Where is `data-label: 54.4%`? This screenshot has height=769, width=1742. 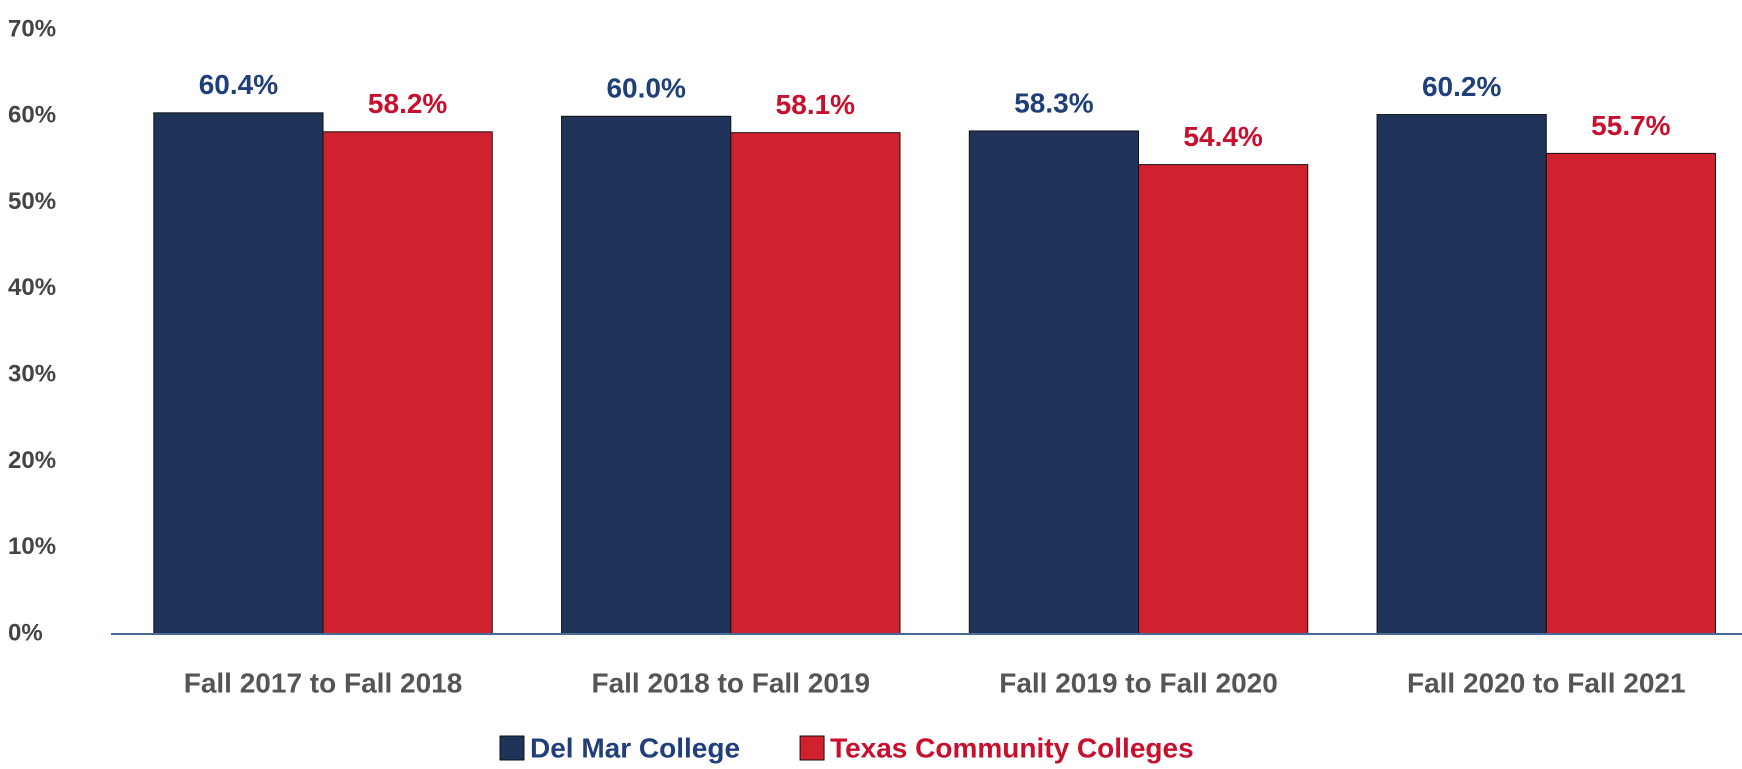
data-label: 54.4% is located at coordinates (1222, 136).